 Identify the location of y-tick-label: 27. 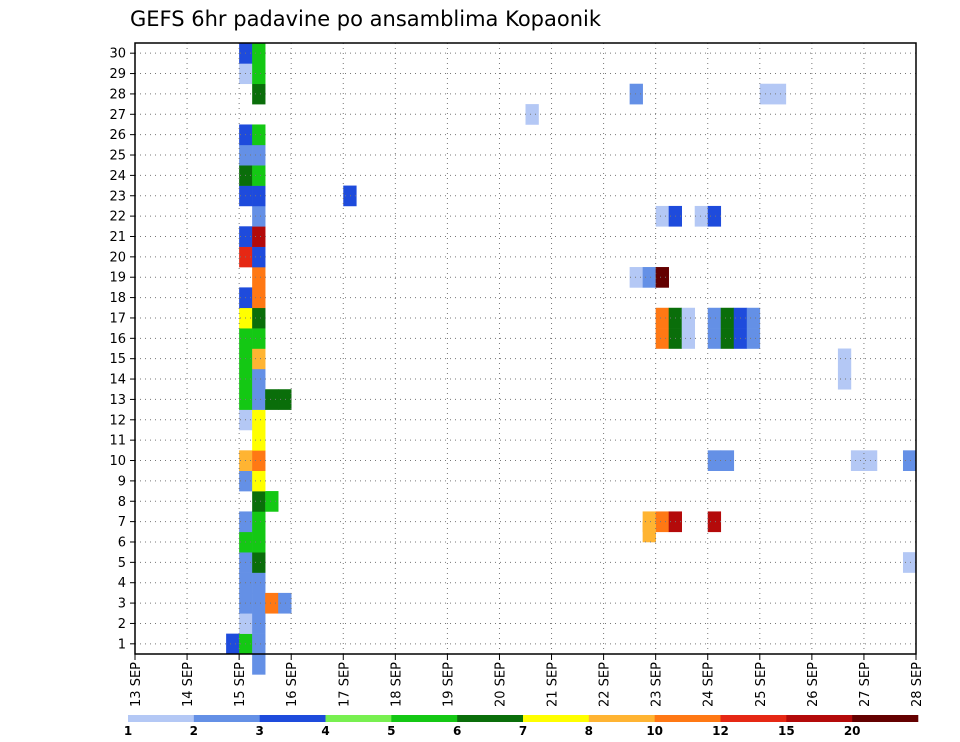
(117, 115).